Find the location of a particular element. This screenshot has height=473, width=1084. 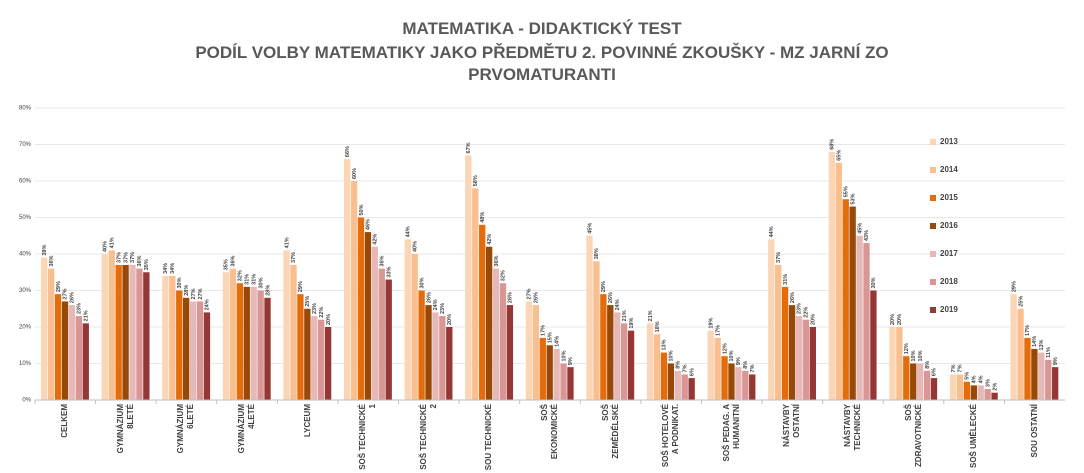

data-label: 12% is located at coordinates (907, 348).